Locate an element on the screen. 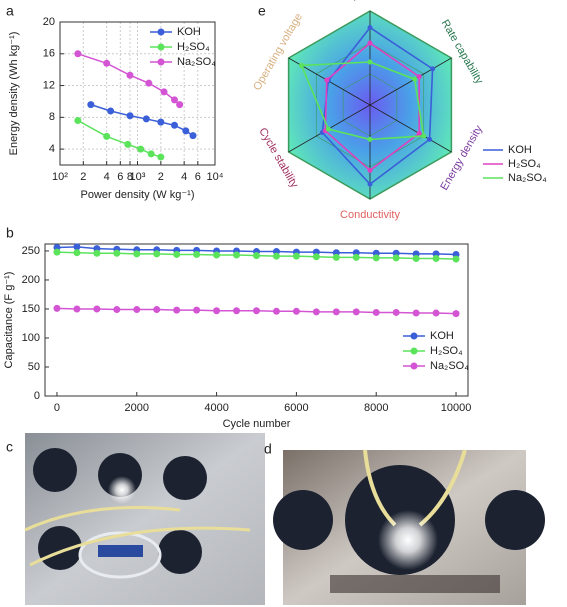  photo-d is located at coordinates (409, 527).